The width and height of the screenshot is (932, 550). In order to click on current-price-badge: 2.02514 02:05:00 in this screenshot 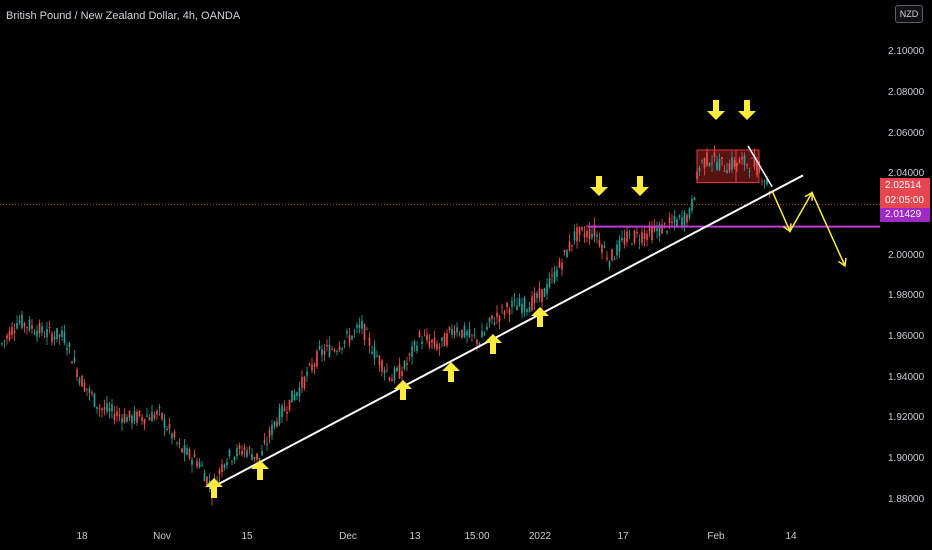, I will do `click(905, 193)`.